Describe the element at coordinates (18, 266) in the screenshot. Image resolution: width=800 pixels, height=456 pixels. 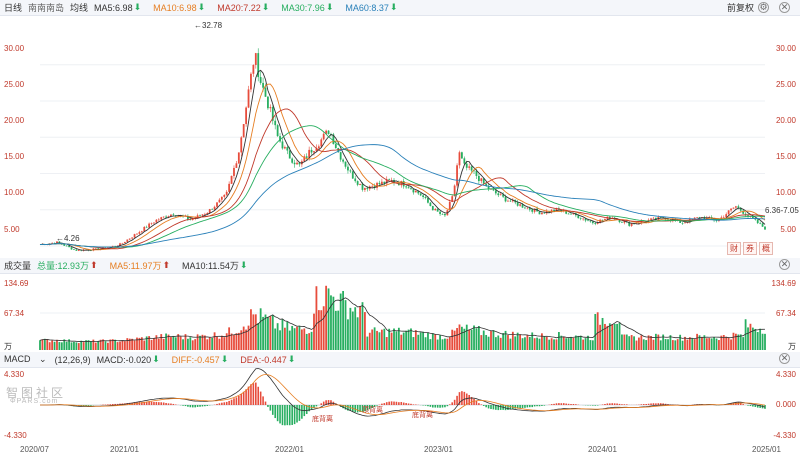
I see `volume-title: 成交量` at that location.